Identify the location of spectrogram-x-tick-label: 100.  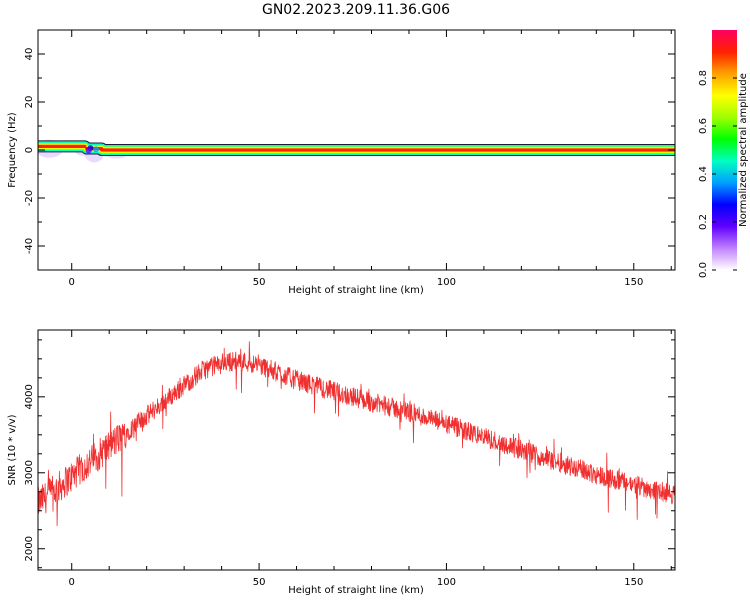
(446, 282).